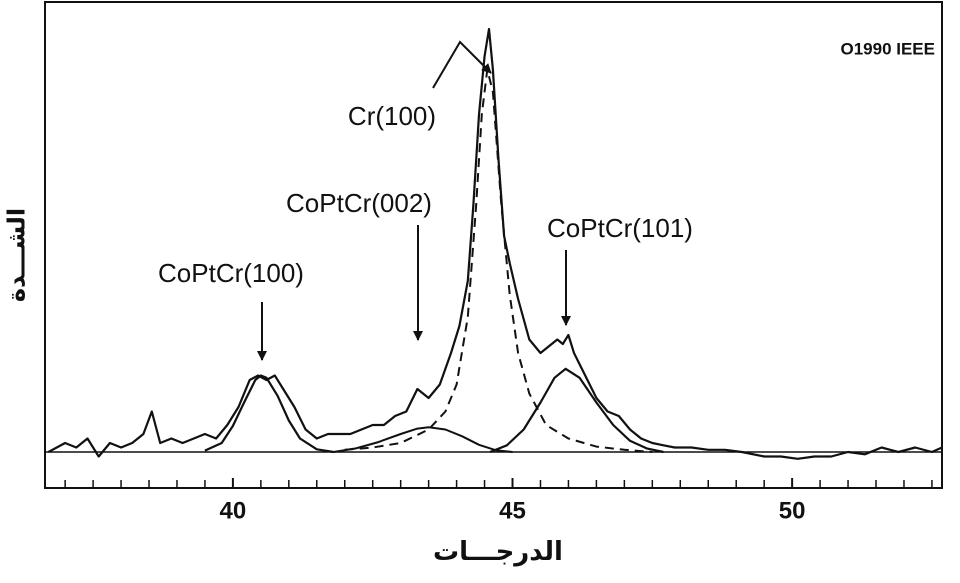 This screenshot has width=960, height=583. Describe the element at coordinates (233, 510) in the screenshot. I see `x-tick-label: 40` at that location.